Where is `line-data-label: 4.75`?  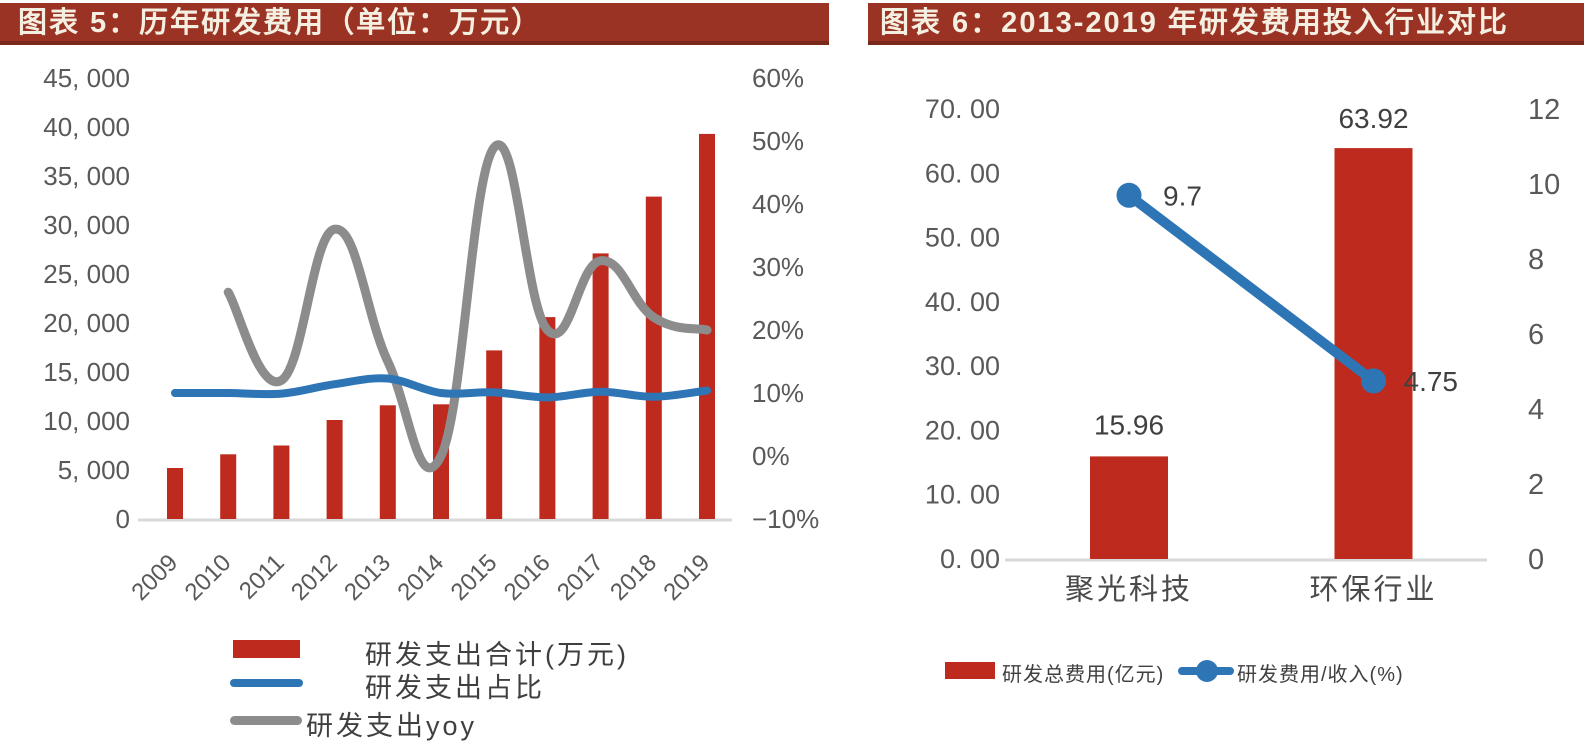
line-data-label: 4.75 is located at coordinates (1431, 381).